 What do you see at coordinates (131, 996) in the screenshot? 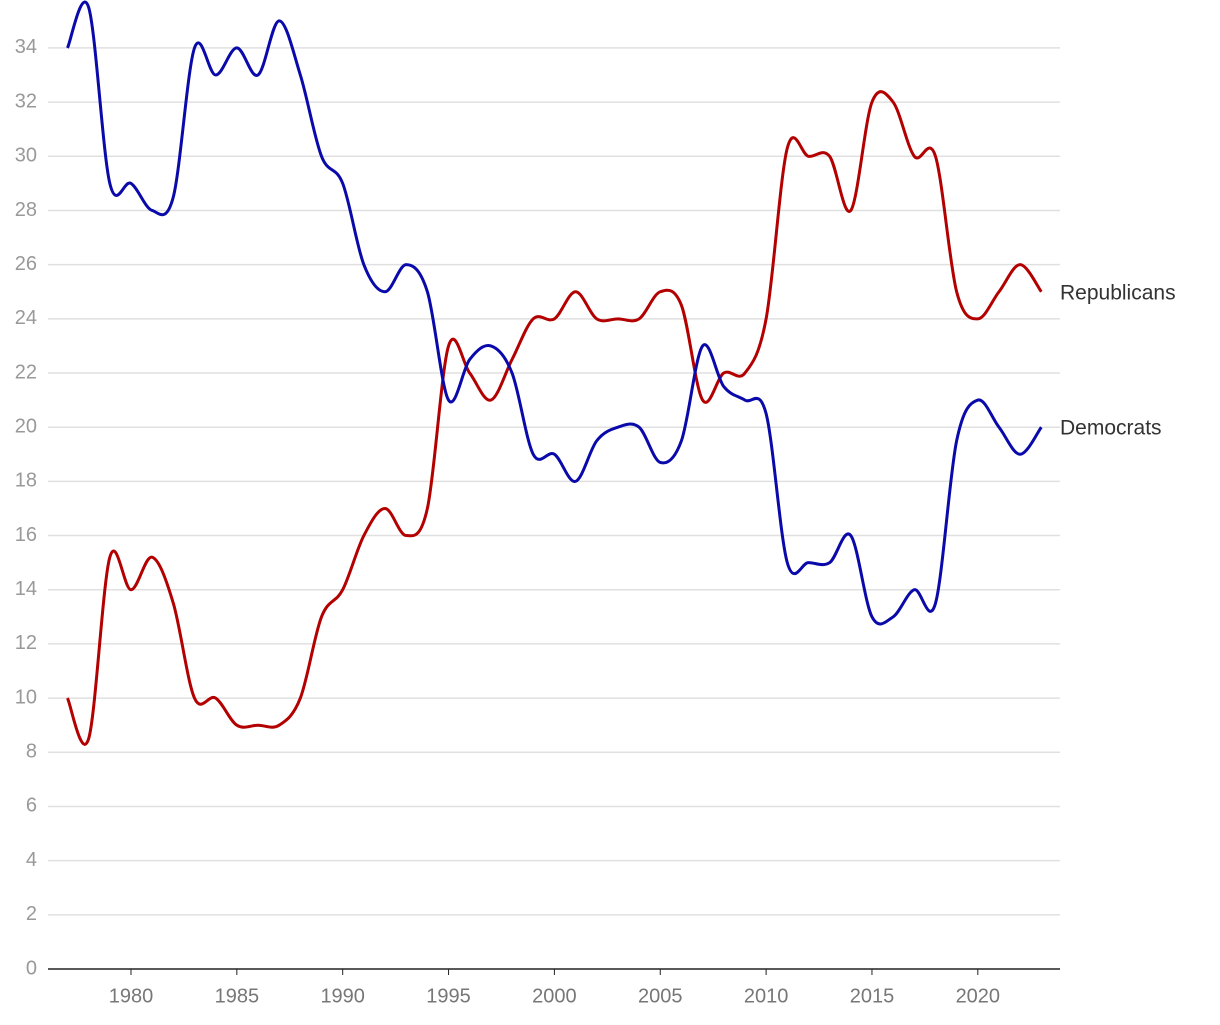
I see `x-tick-label: 1980` at bounding box center [131, 996].